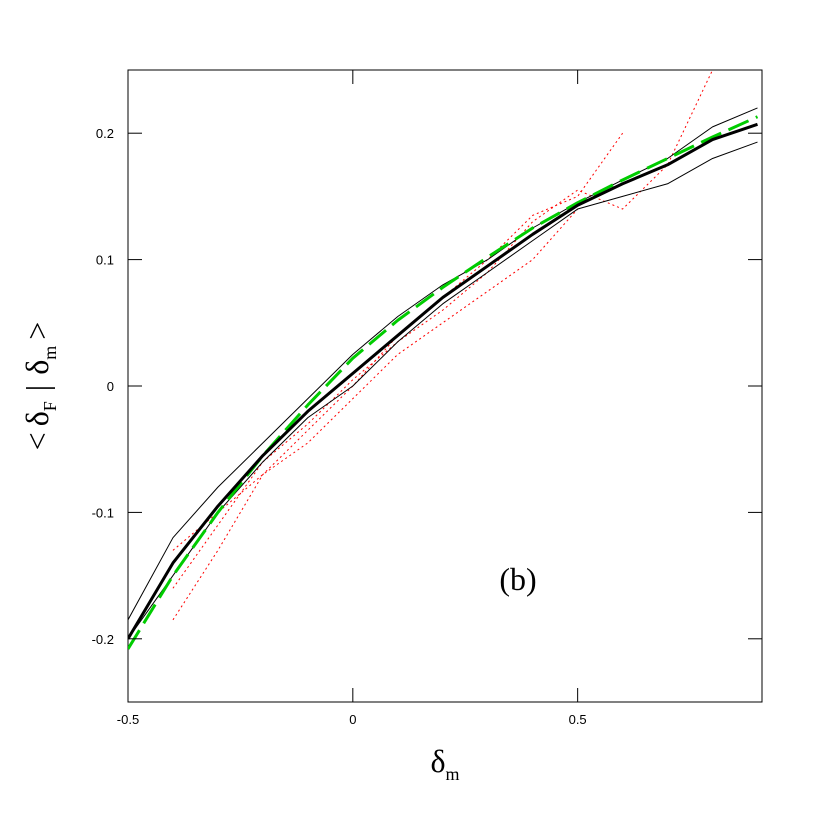 Image resolution: width=830 pixels, height=835 pixels. I want to click on x-axis-label: δm, so click(444, 763).